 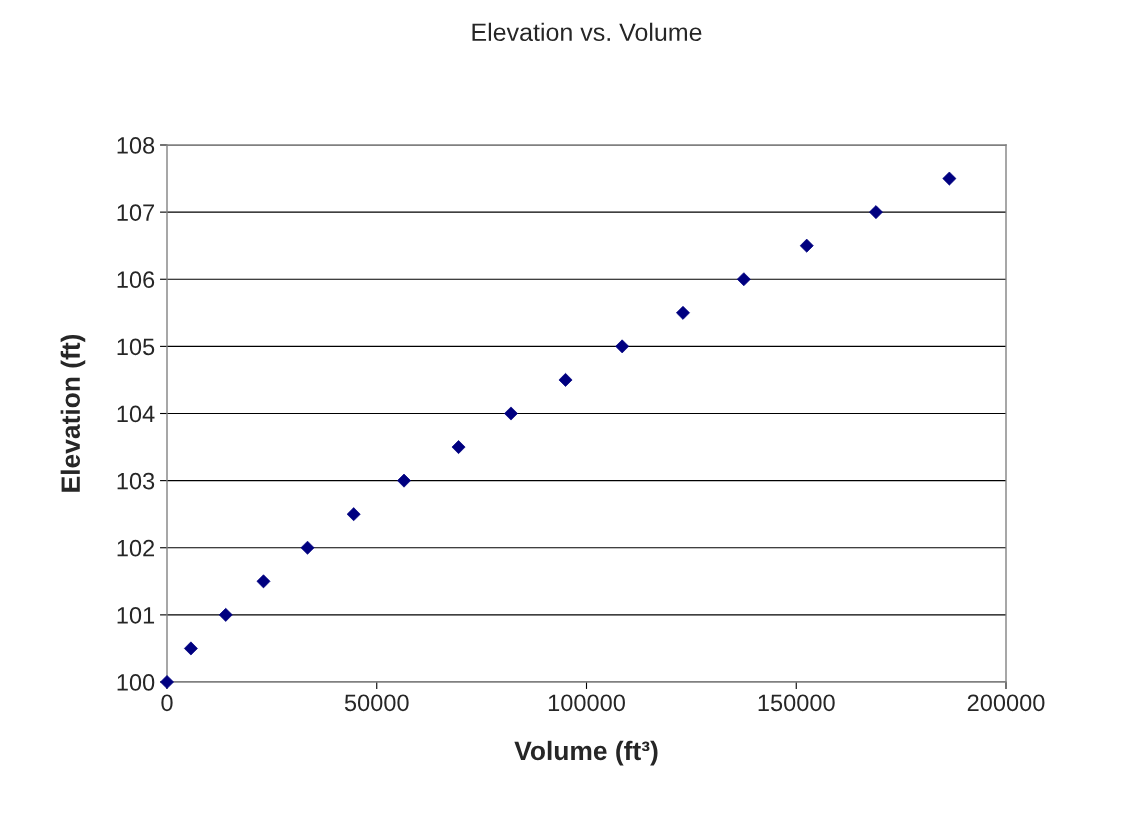 What do you see at coordinates (136, 145) in the screenshot?
I see `y-tick-label: 108` at bounding box center [136, 145].